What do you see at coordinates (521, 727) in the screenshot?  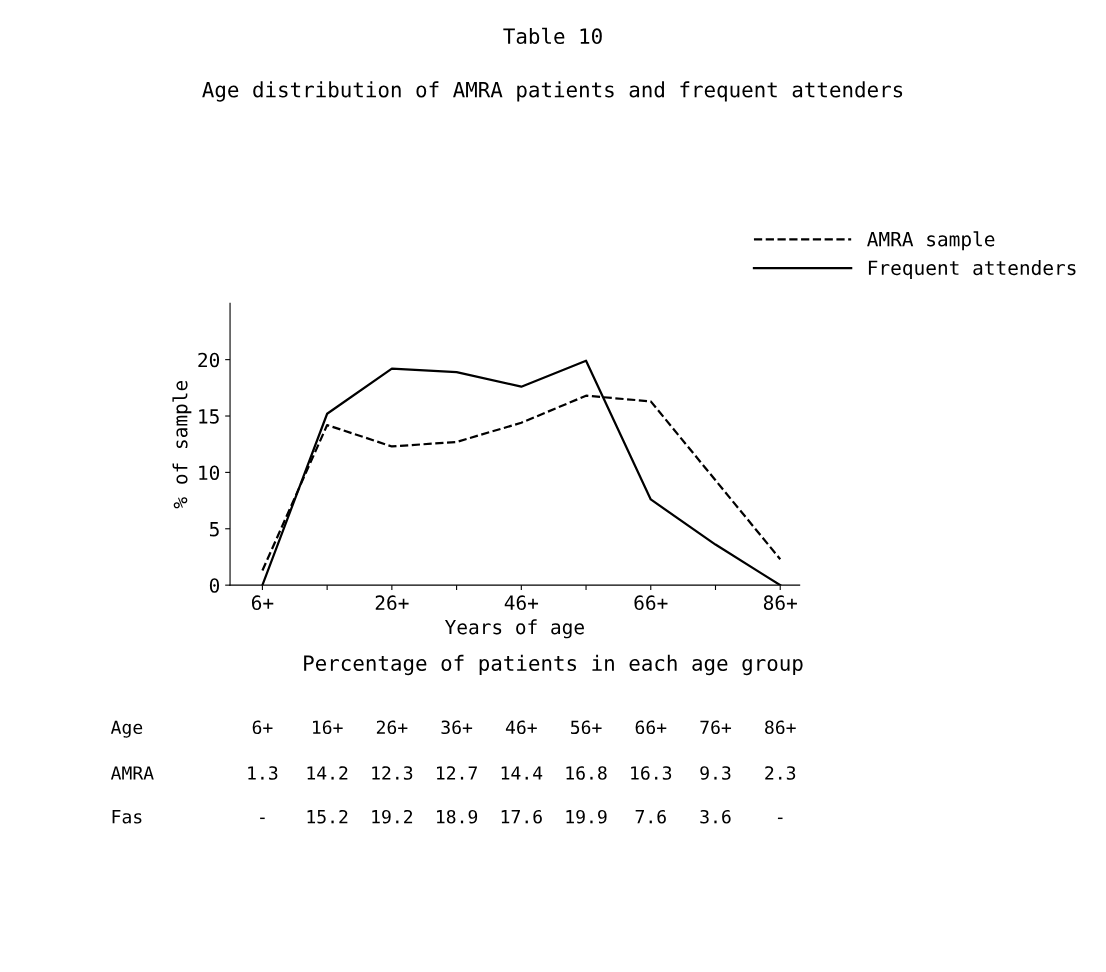 I see `category-label: 46+` at bounding box center [521, 727].